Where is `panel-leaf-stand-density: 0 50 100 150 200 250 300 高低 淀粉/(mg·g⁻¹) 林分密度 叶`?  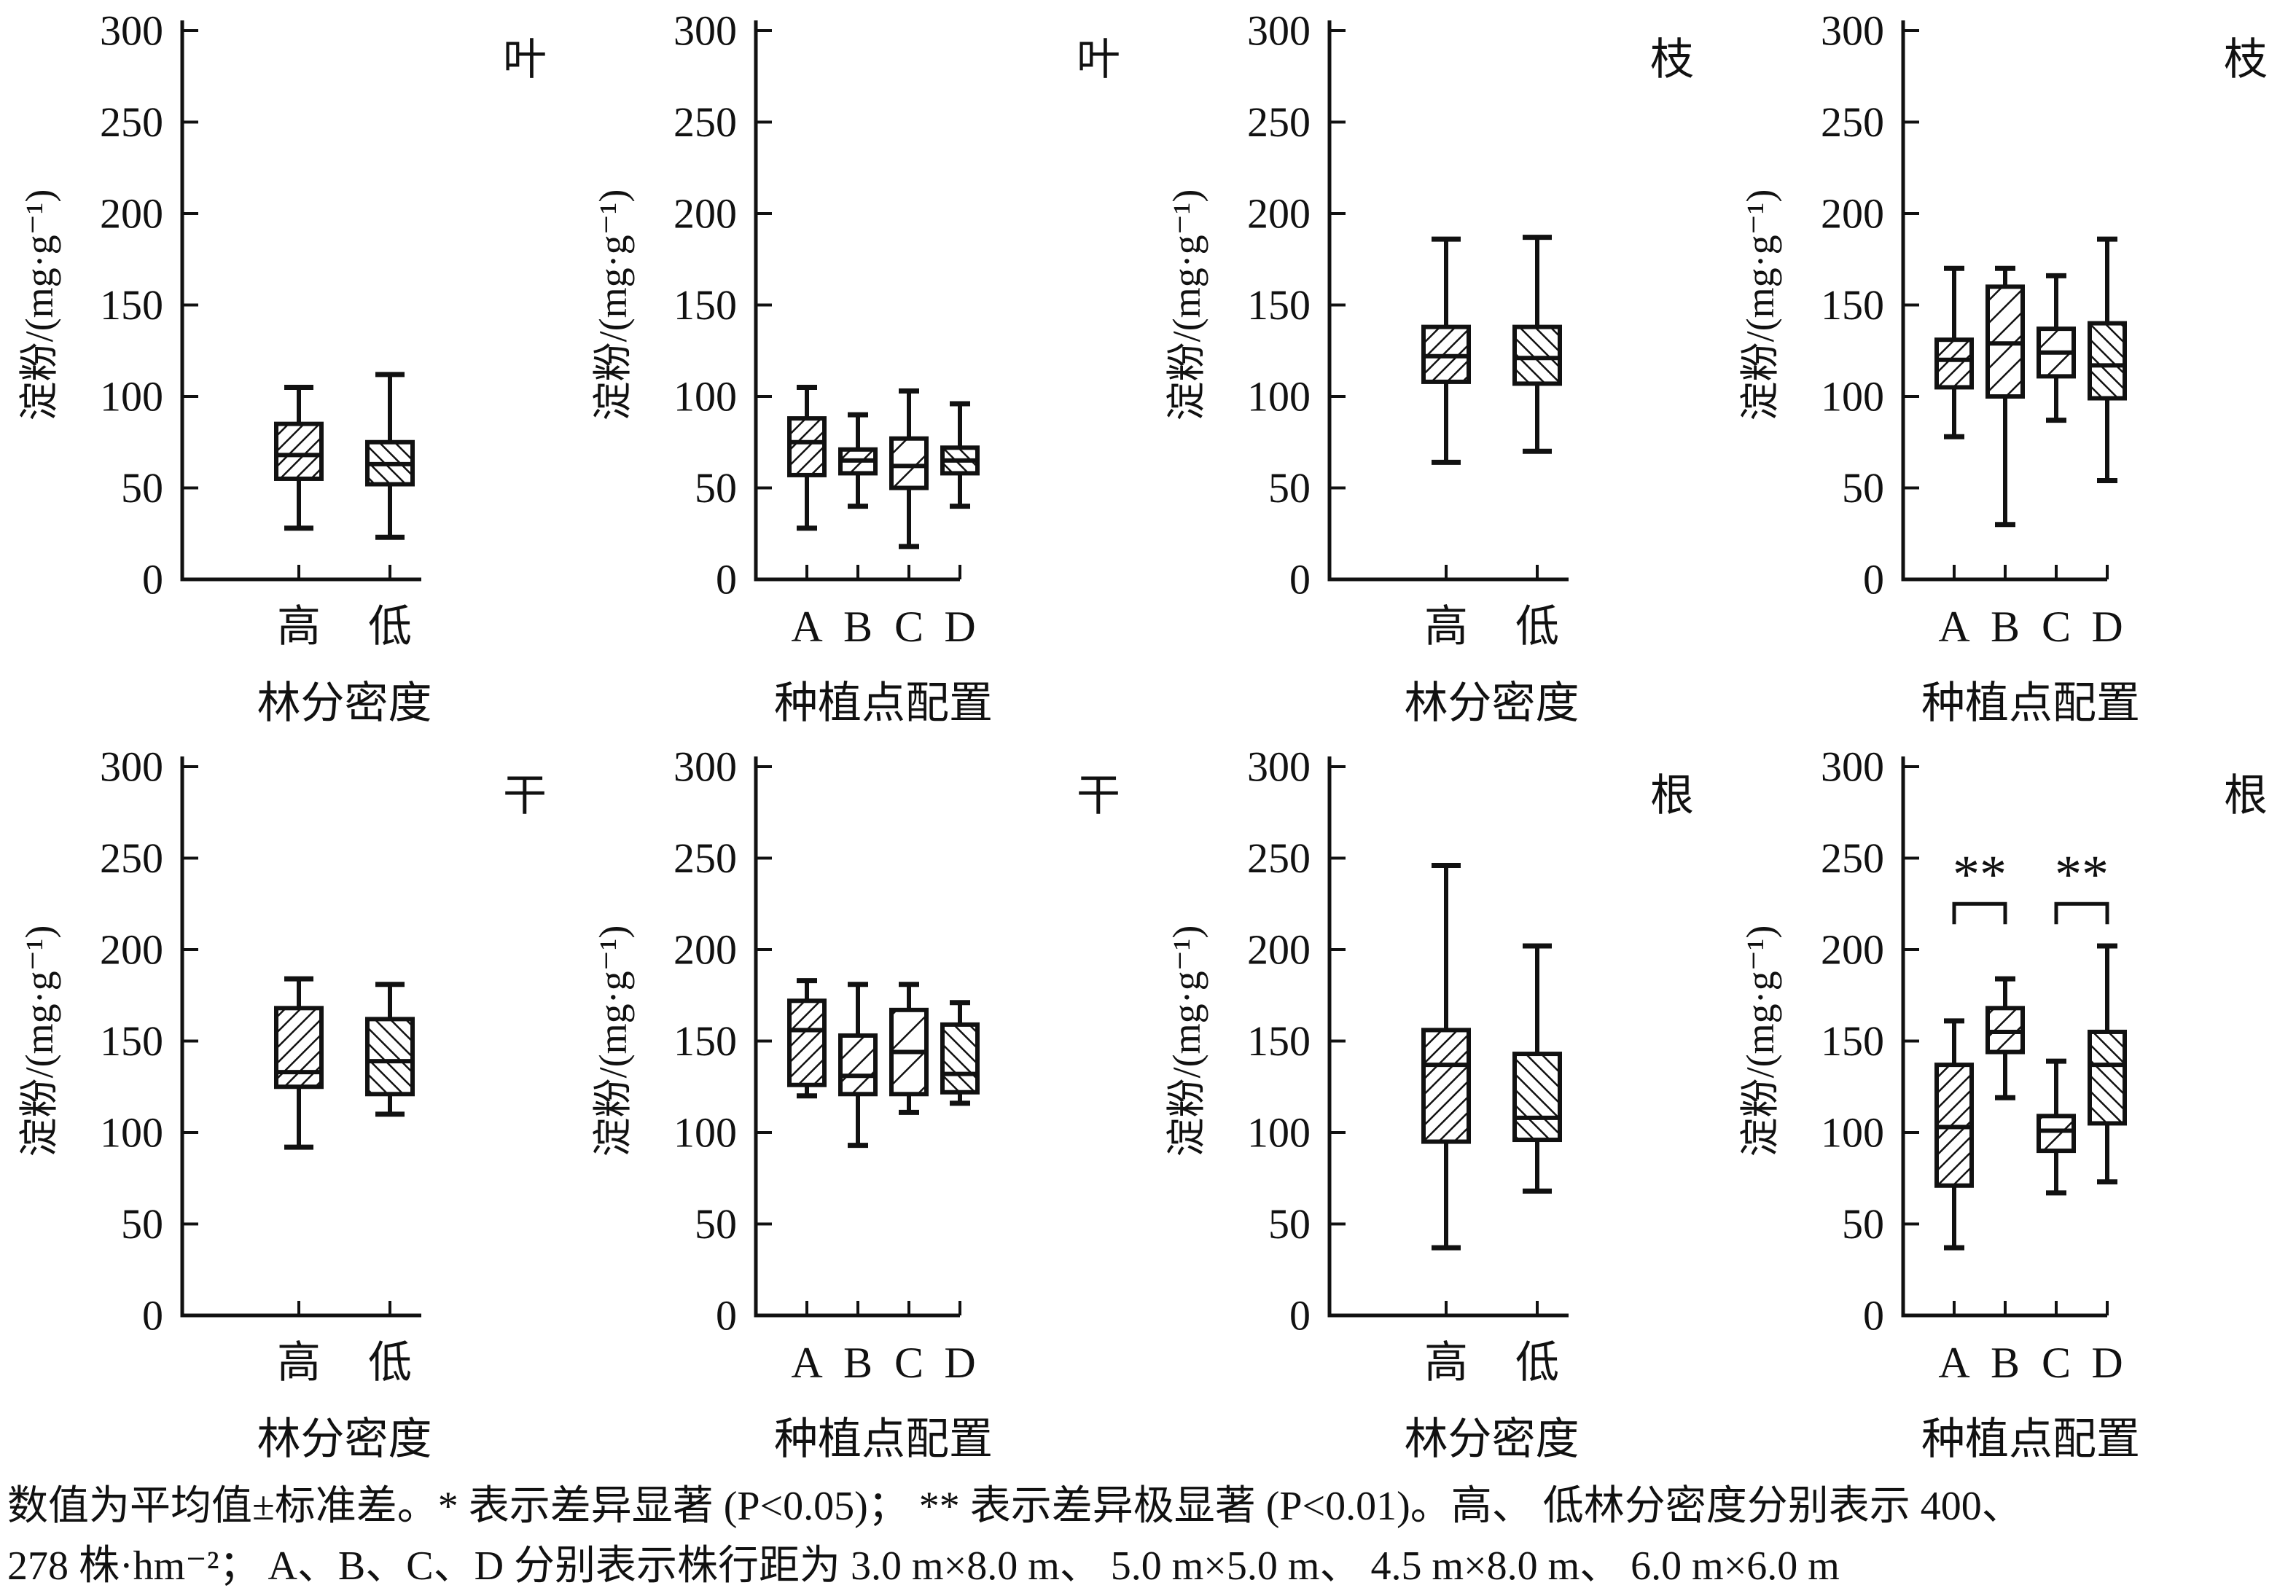 panel-leaf-stand-density: 0 50 100 150 200 250 300 高低 淀粉/(mg·g⁻¹) 林分密度 叶 is located at coordinates (287, 368).